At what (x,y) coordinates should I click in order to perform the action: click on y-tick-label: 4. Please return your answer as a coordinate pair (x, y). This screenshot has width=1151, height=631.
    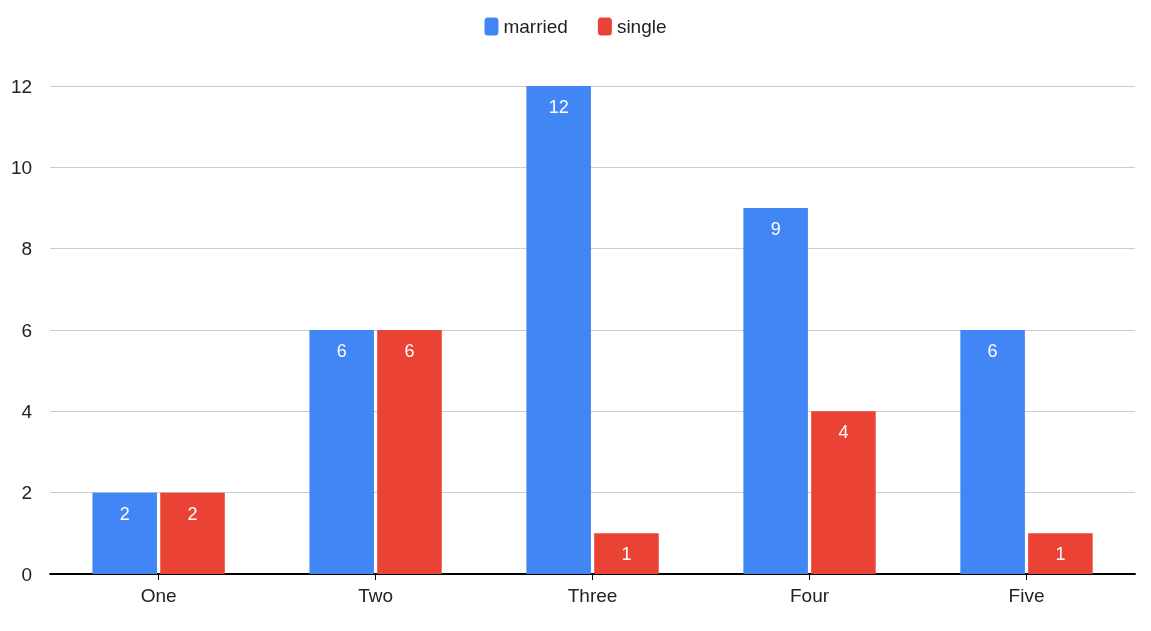
    Looking at the image, I should click on (27, 411).